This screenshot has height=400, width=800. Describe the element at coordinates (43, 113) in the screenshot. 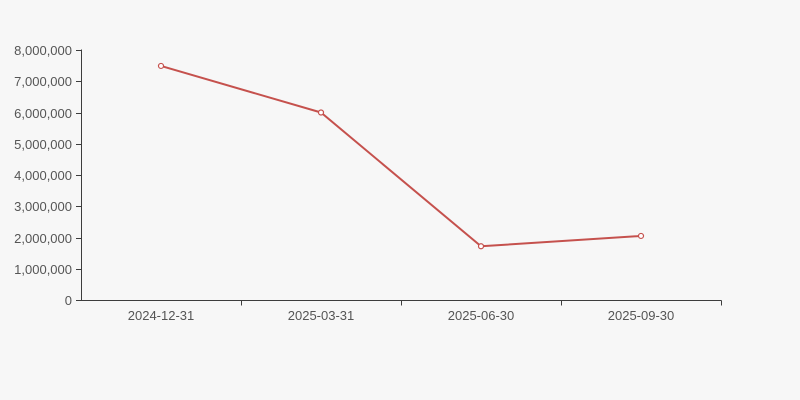

I see `y-tick-label: 6,000,000` at that location.